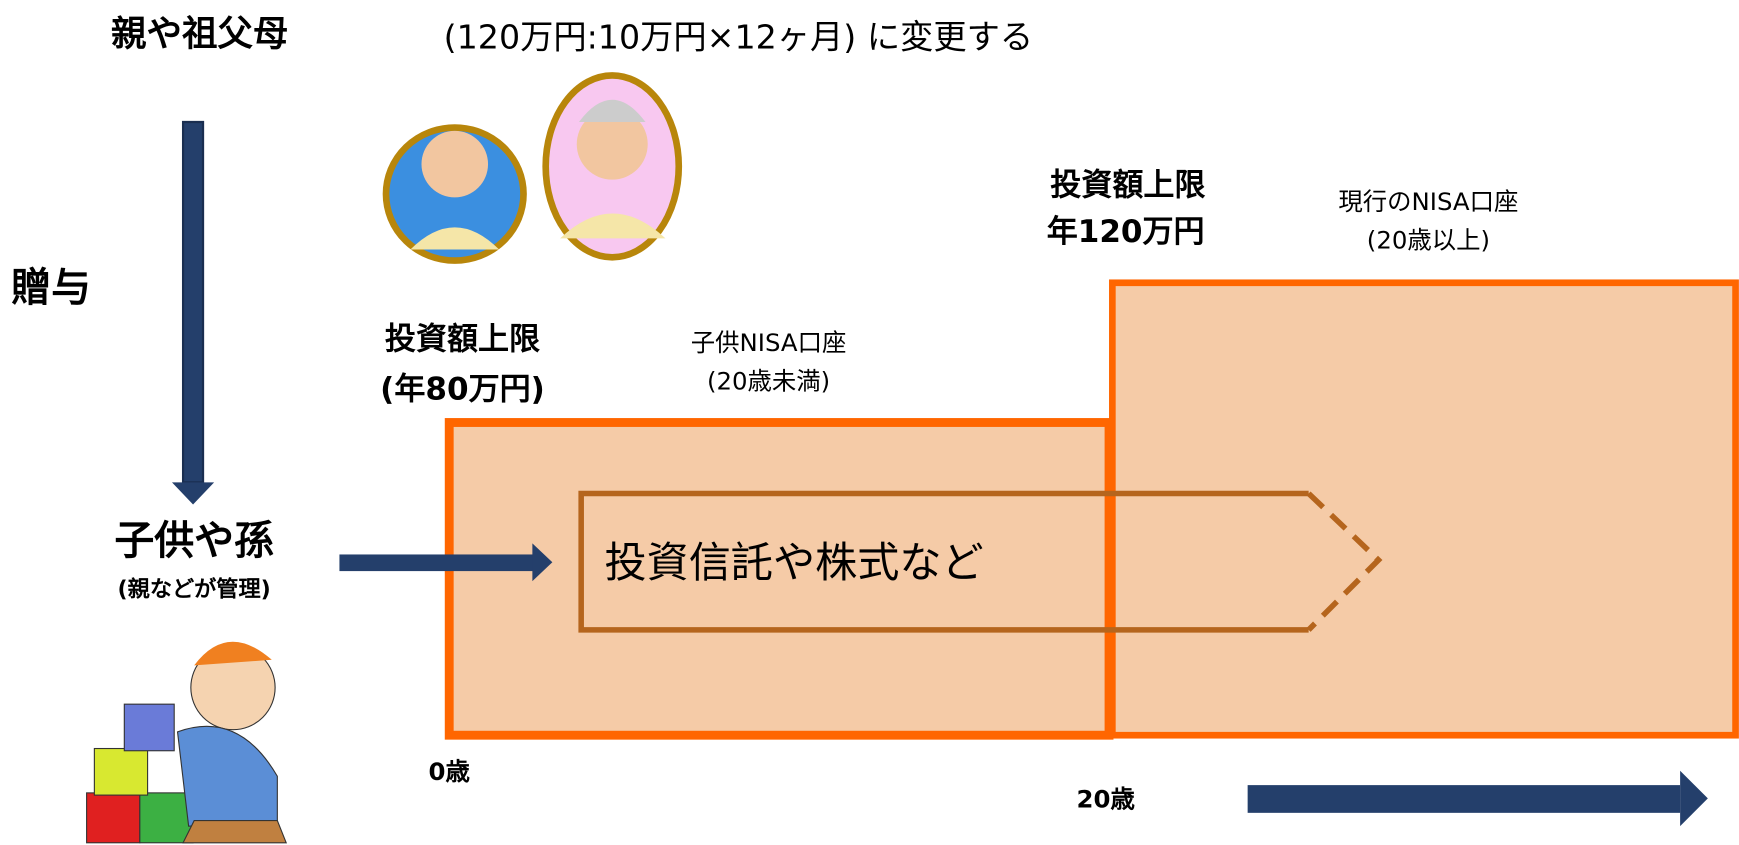 The height and width of the screenshot is (845, 1739). What do you see at coordinates (193, 312) in the screenshot?
I see `gift-arrow` at bounding box center [193, 312].